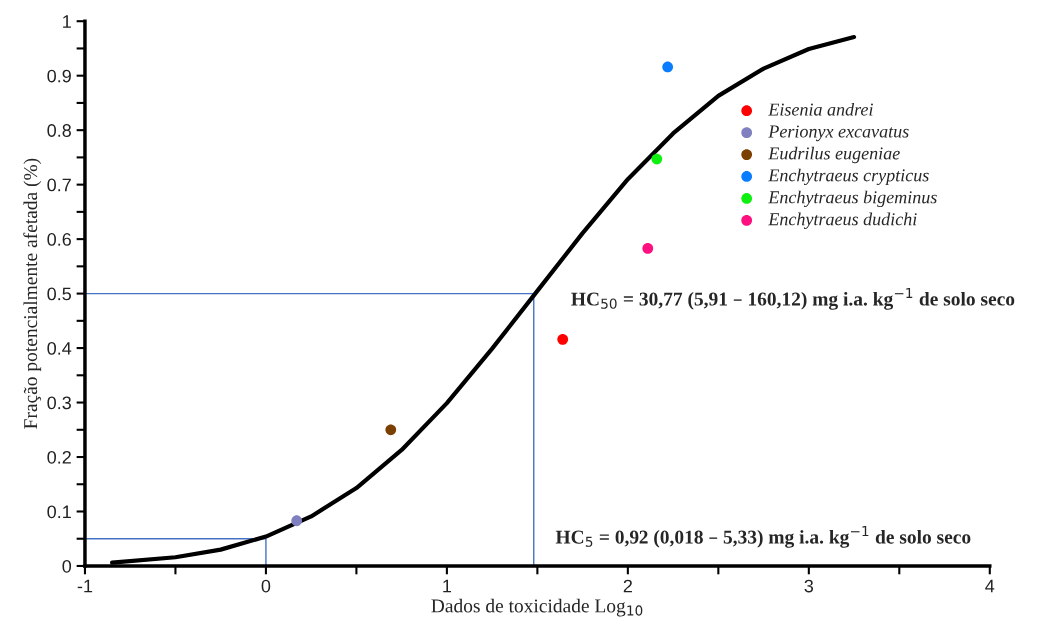 Image resolution: width=1062 pixels, height=624 pixels. Describe the element at coordinates (67, 21) in the screenshot. I see `y-tick-label: 1` at that location.